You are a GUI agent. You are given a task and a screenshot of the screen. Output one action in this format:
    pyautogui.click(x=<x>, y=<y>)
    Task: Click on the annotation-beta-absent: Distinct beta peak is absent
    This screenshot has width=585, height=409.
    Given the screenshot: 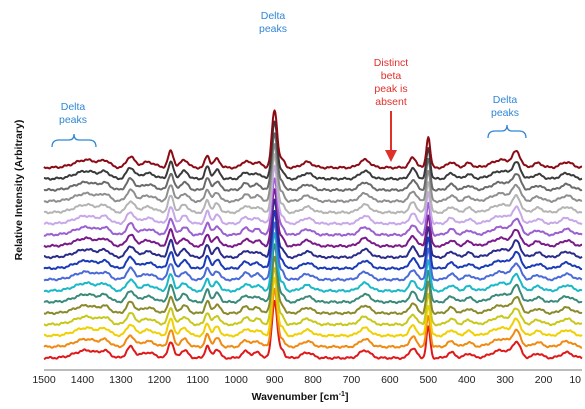 What is the action you would take?
    pyautogui.click(x=391, y=109)
    